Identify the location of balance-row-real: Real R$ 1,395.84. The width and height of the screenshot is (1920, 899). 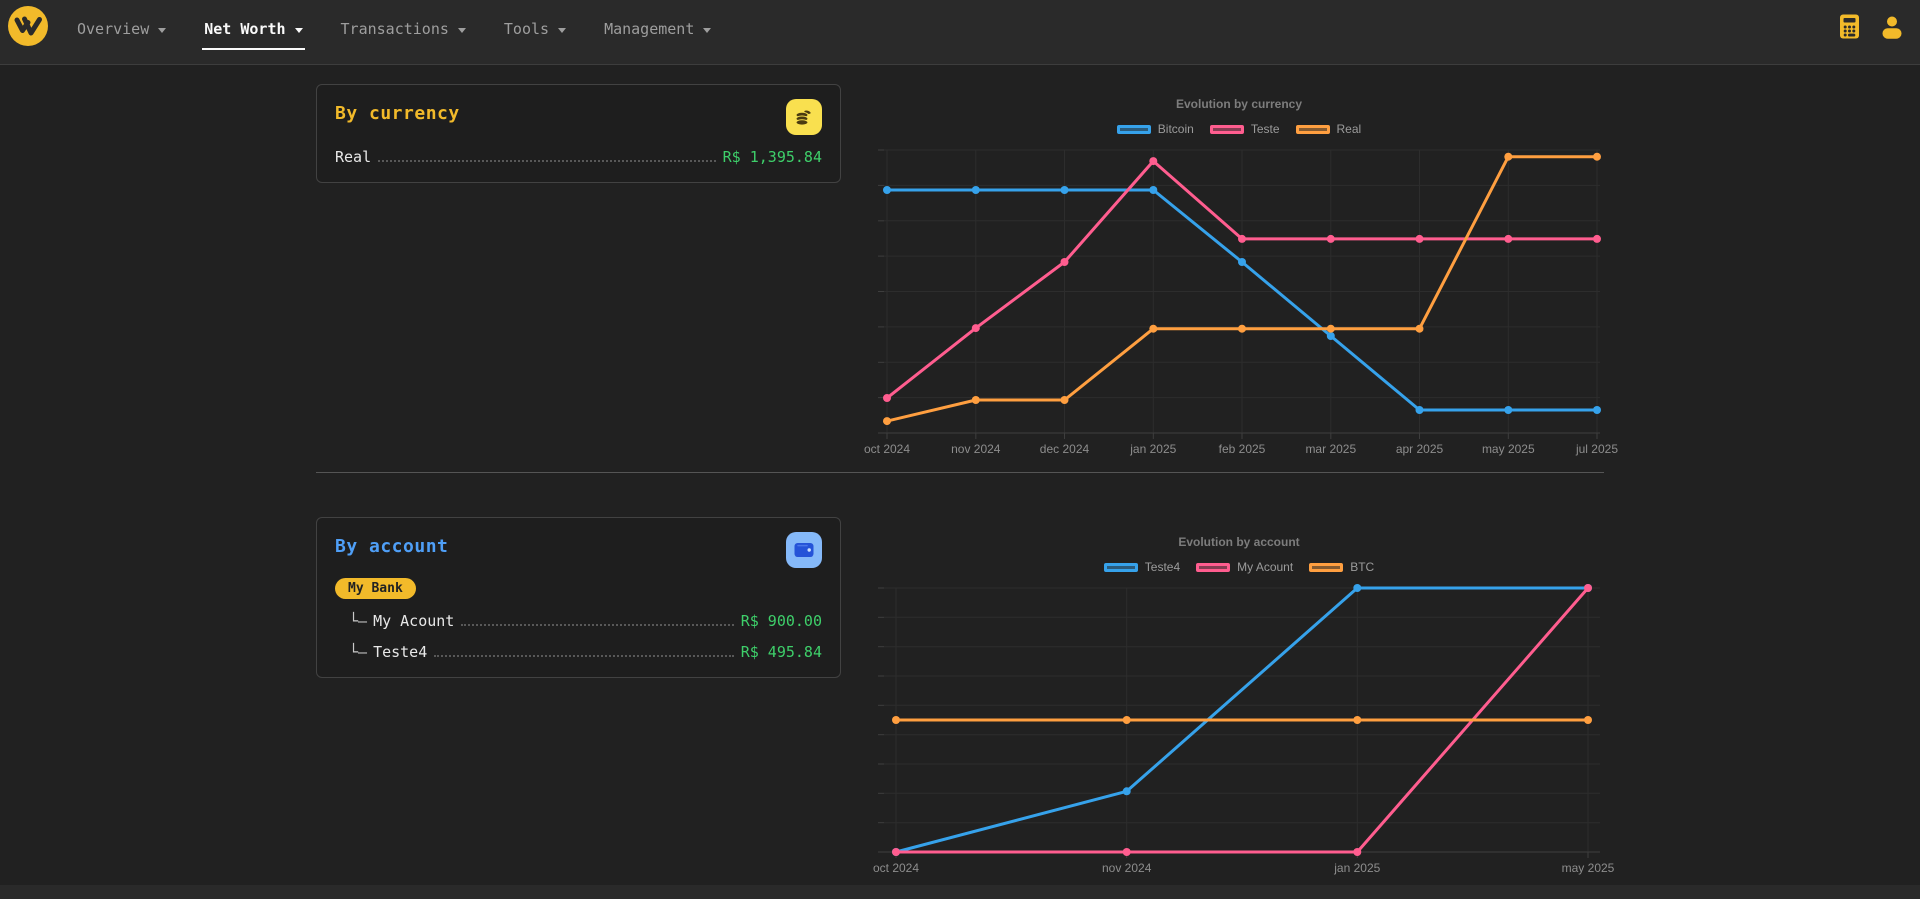
(578, 157).